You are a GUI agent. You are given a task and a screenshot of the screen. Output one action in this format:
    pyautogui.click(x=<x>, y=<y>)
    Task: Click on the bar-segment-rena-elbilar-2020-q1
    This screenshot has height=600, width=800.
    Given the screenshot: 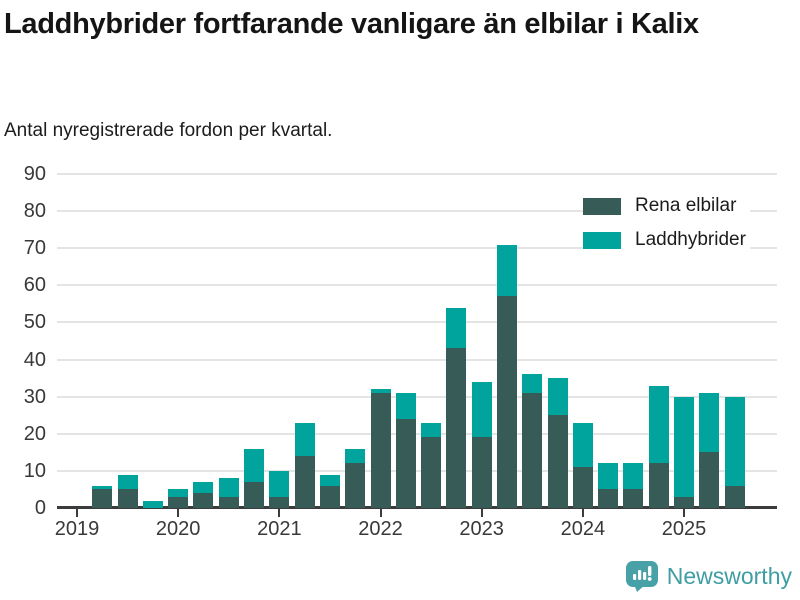 What is the action you would take?
    pyautogui.click(x=178, y=502)
    